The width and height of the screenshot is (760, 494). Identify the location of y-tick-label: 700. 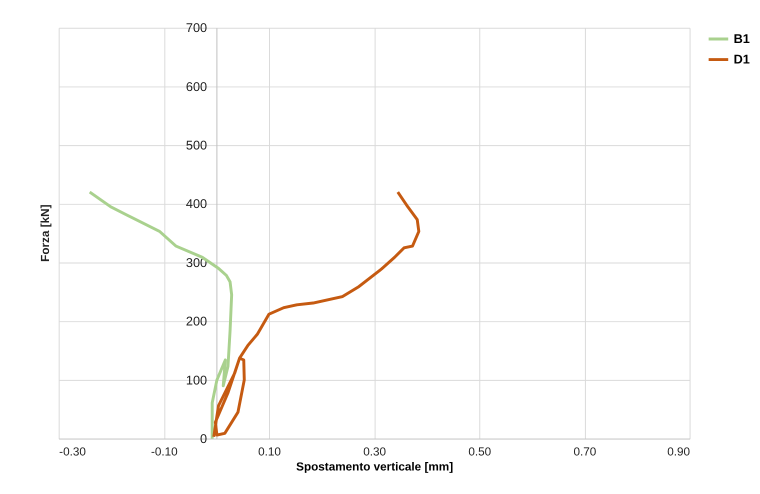
(197, 28).